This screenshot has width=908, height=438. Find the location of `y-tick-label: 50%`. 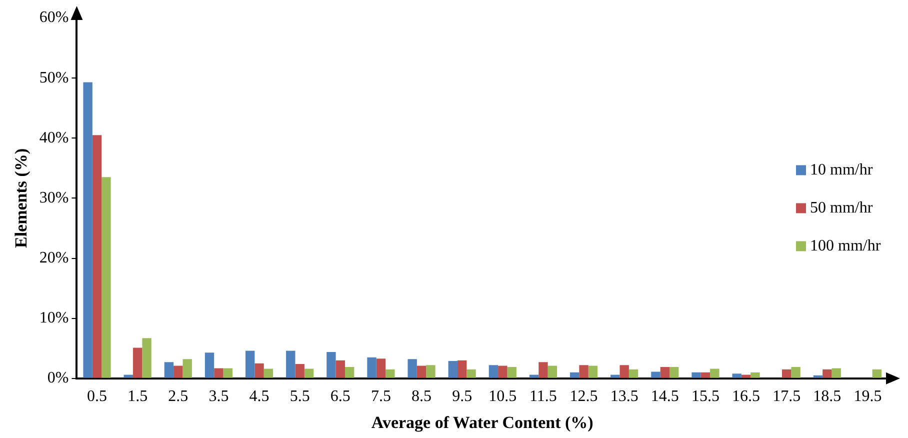

y-tick-label: 50% is located at coordinates (54, 77).